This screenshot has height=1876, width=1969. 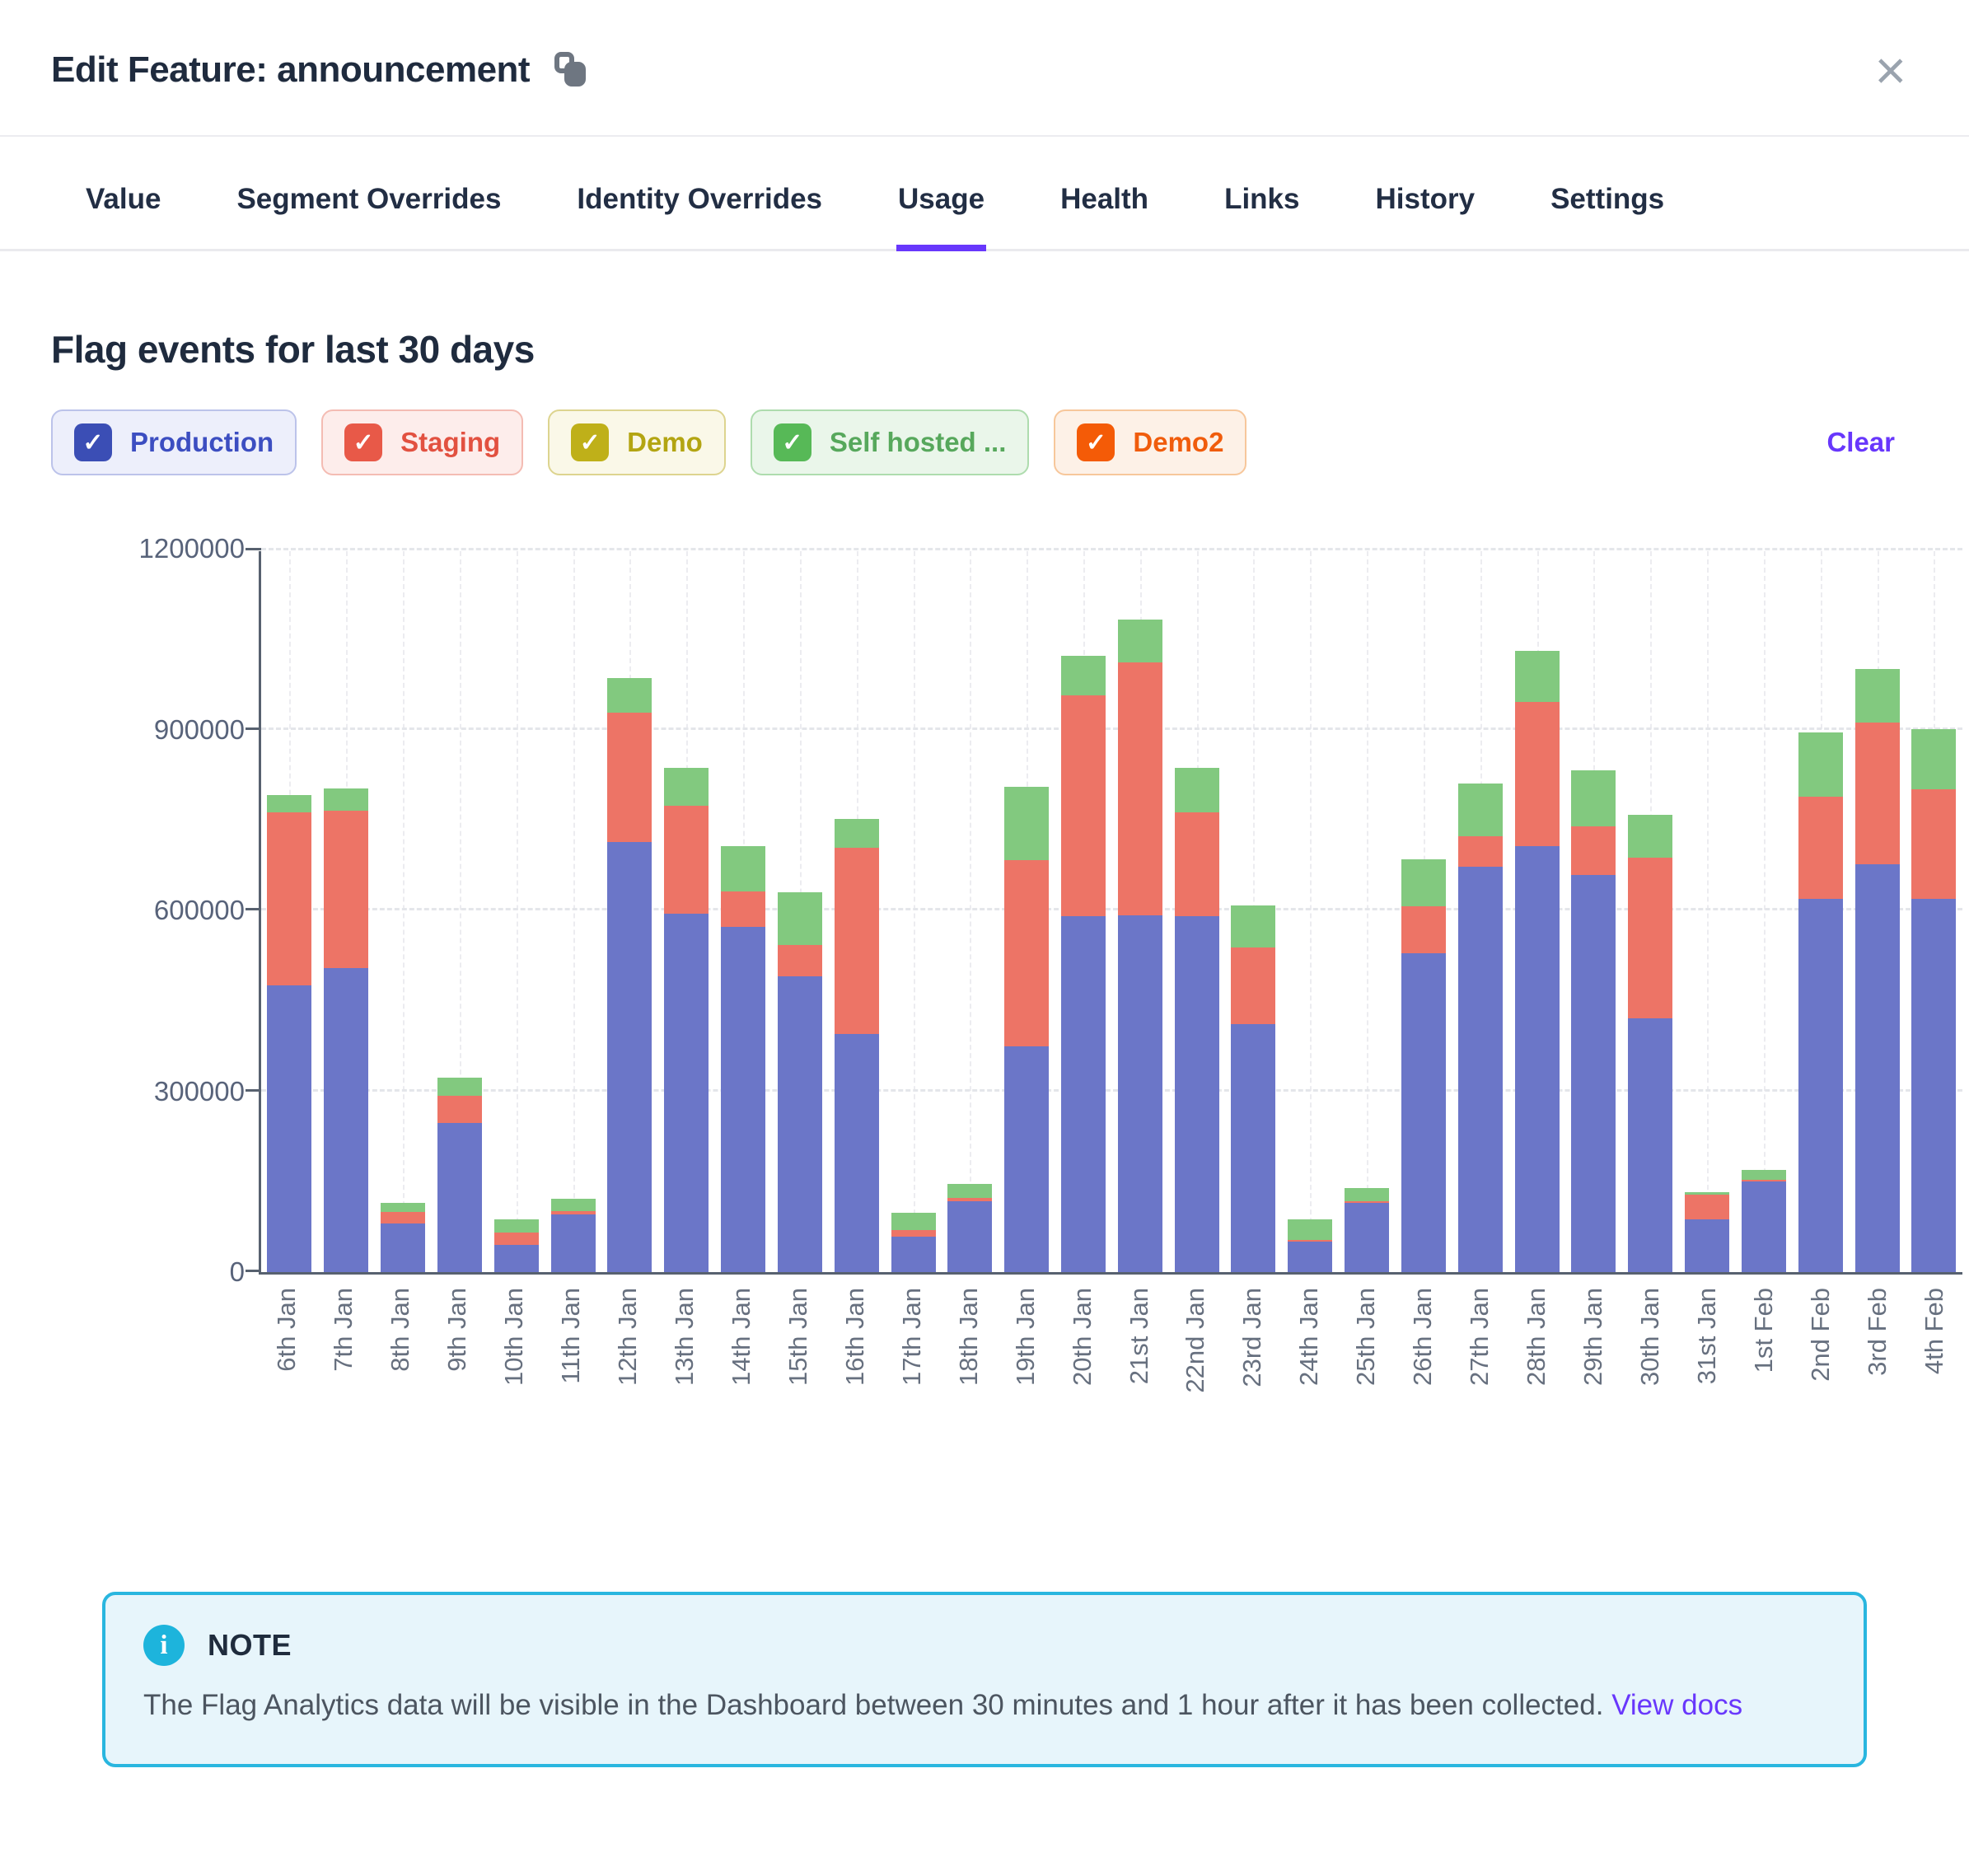 I want to click on copy-icon, so click(x=570, y=70).